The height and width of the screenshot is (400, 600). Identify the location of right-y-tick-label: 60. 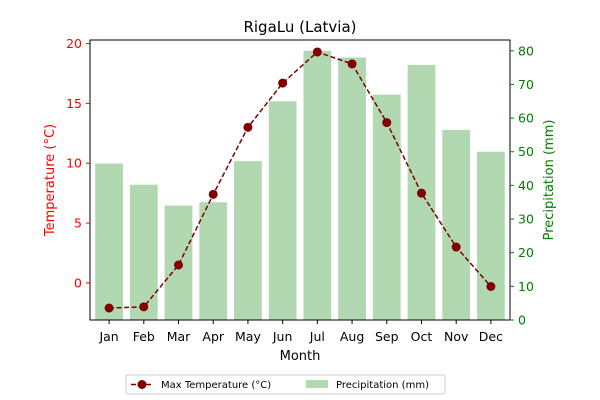
(526, 118).